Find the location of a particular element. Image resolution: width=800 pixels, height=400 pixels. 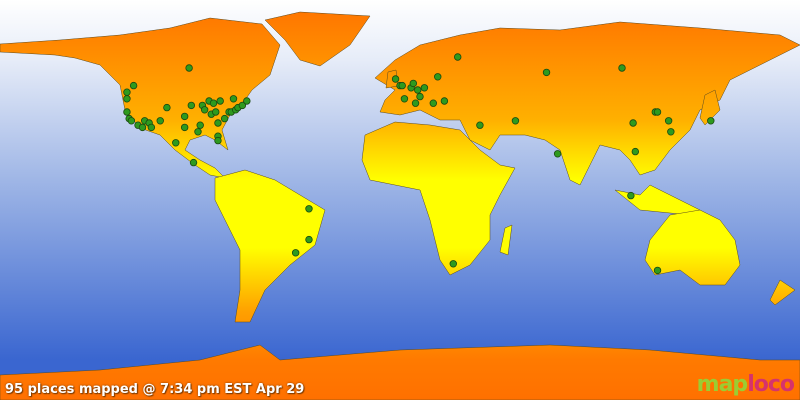

maploco-logo: maploco is located at coordinates (745, 384).